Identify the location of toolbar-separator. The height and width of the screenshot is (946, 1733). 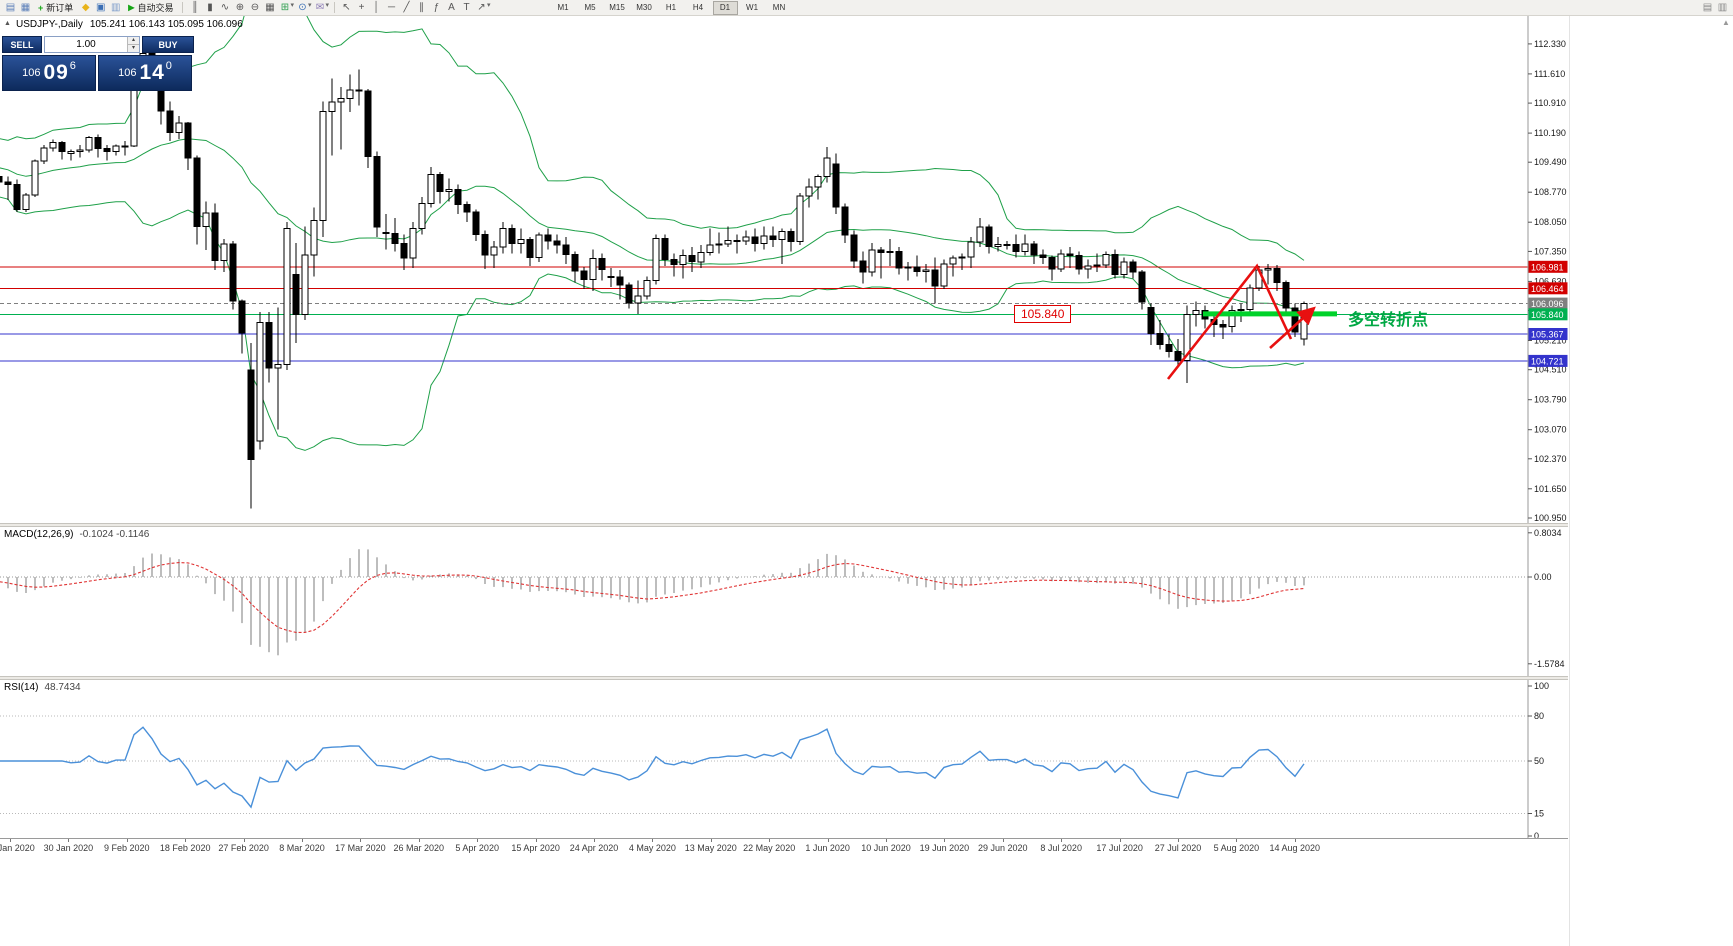
(334, 7).